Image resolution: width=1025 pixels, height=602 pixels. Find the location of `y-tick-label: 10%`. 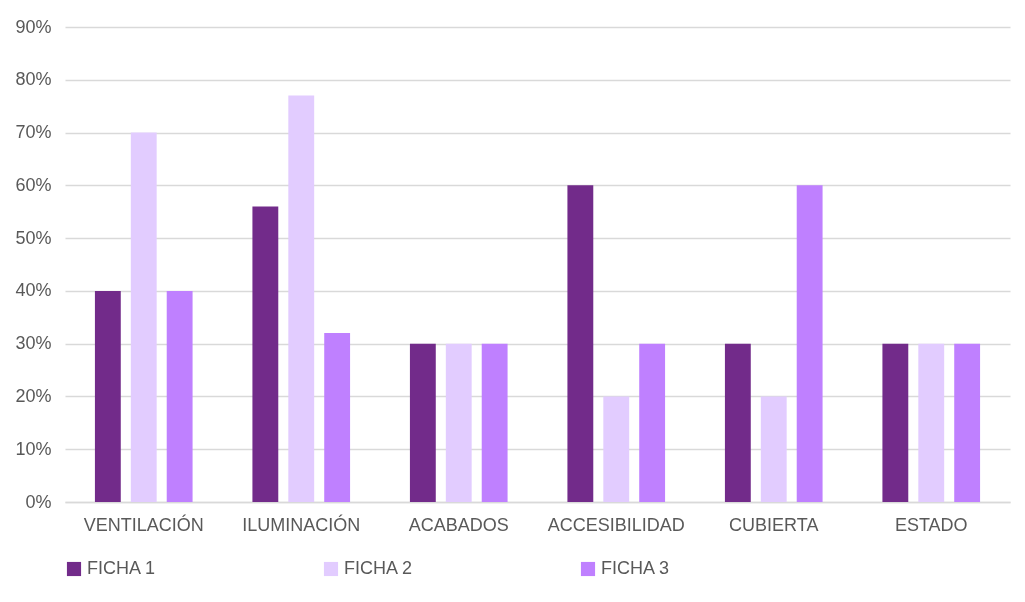

y-tick-label: 10% is located at coordinates (33, 448).